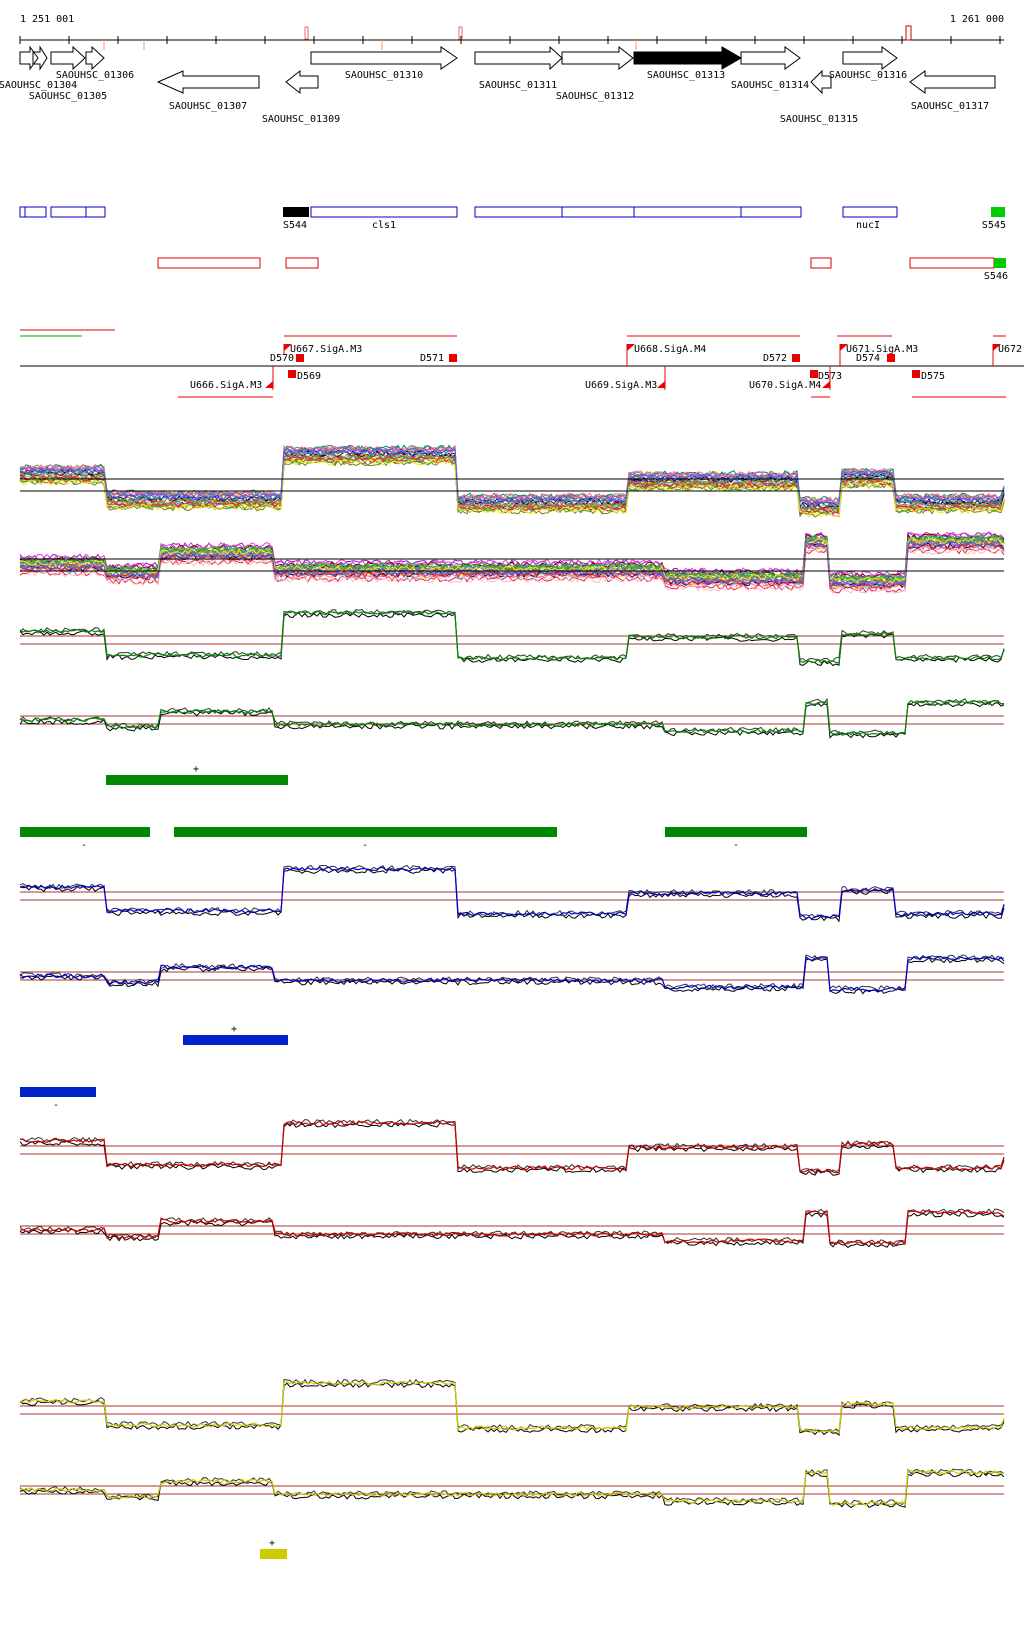  What do you see at coordinates (996, 276) in the screenshot?
I see `label-S546: S546` at bounding box center [996, 276].